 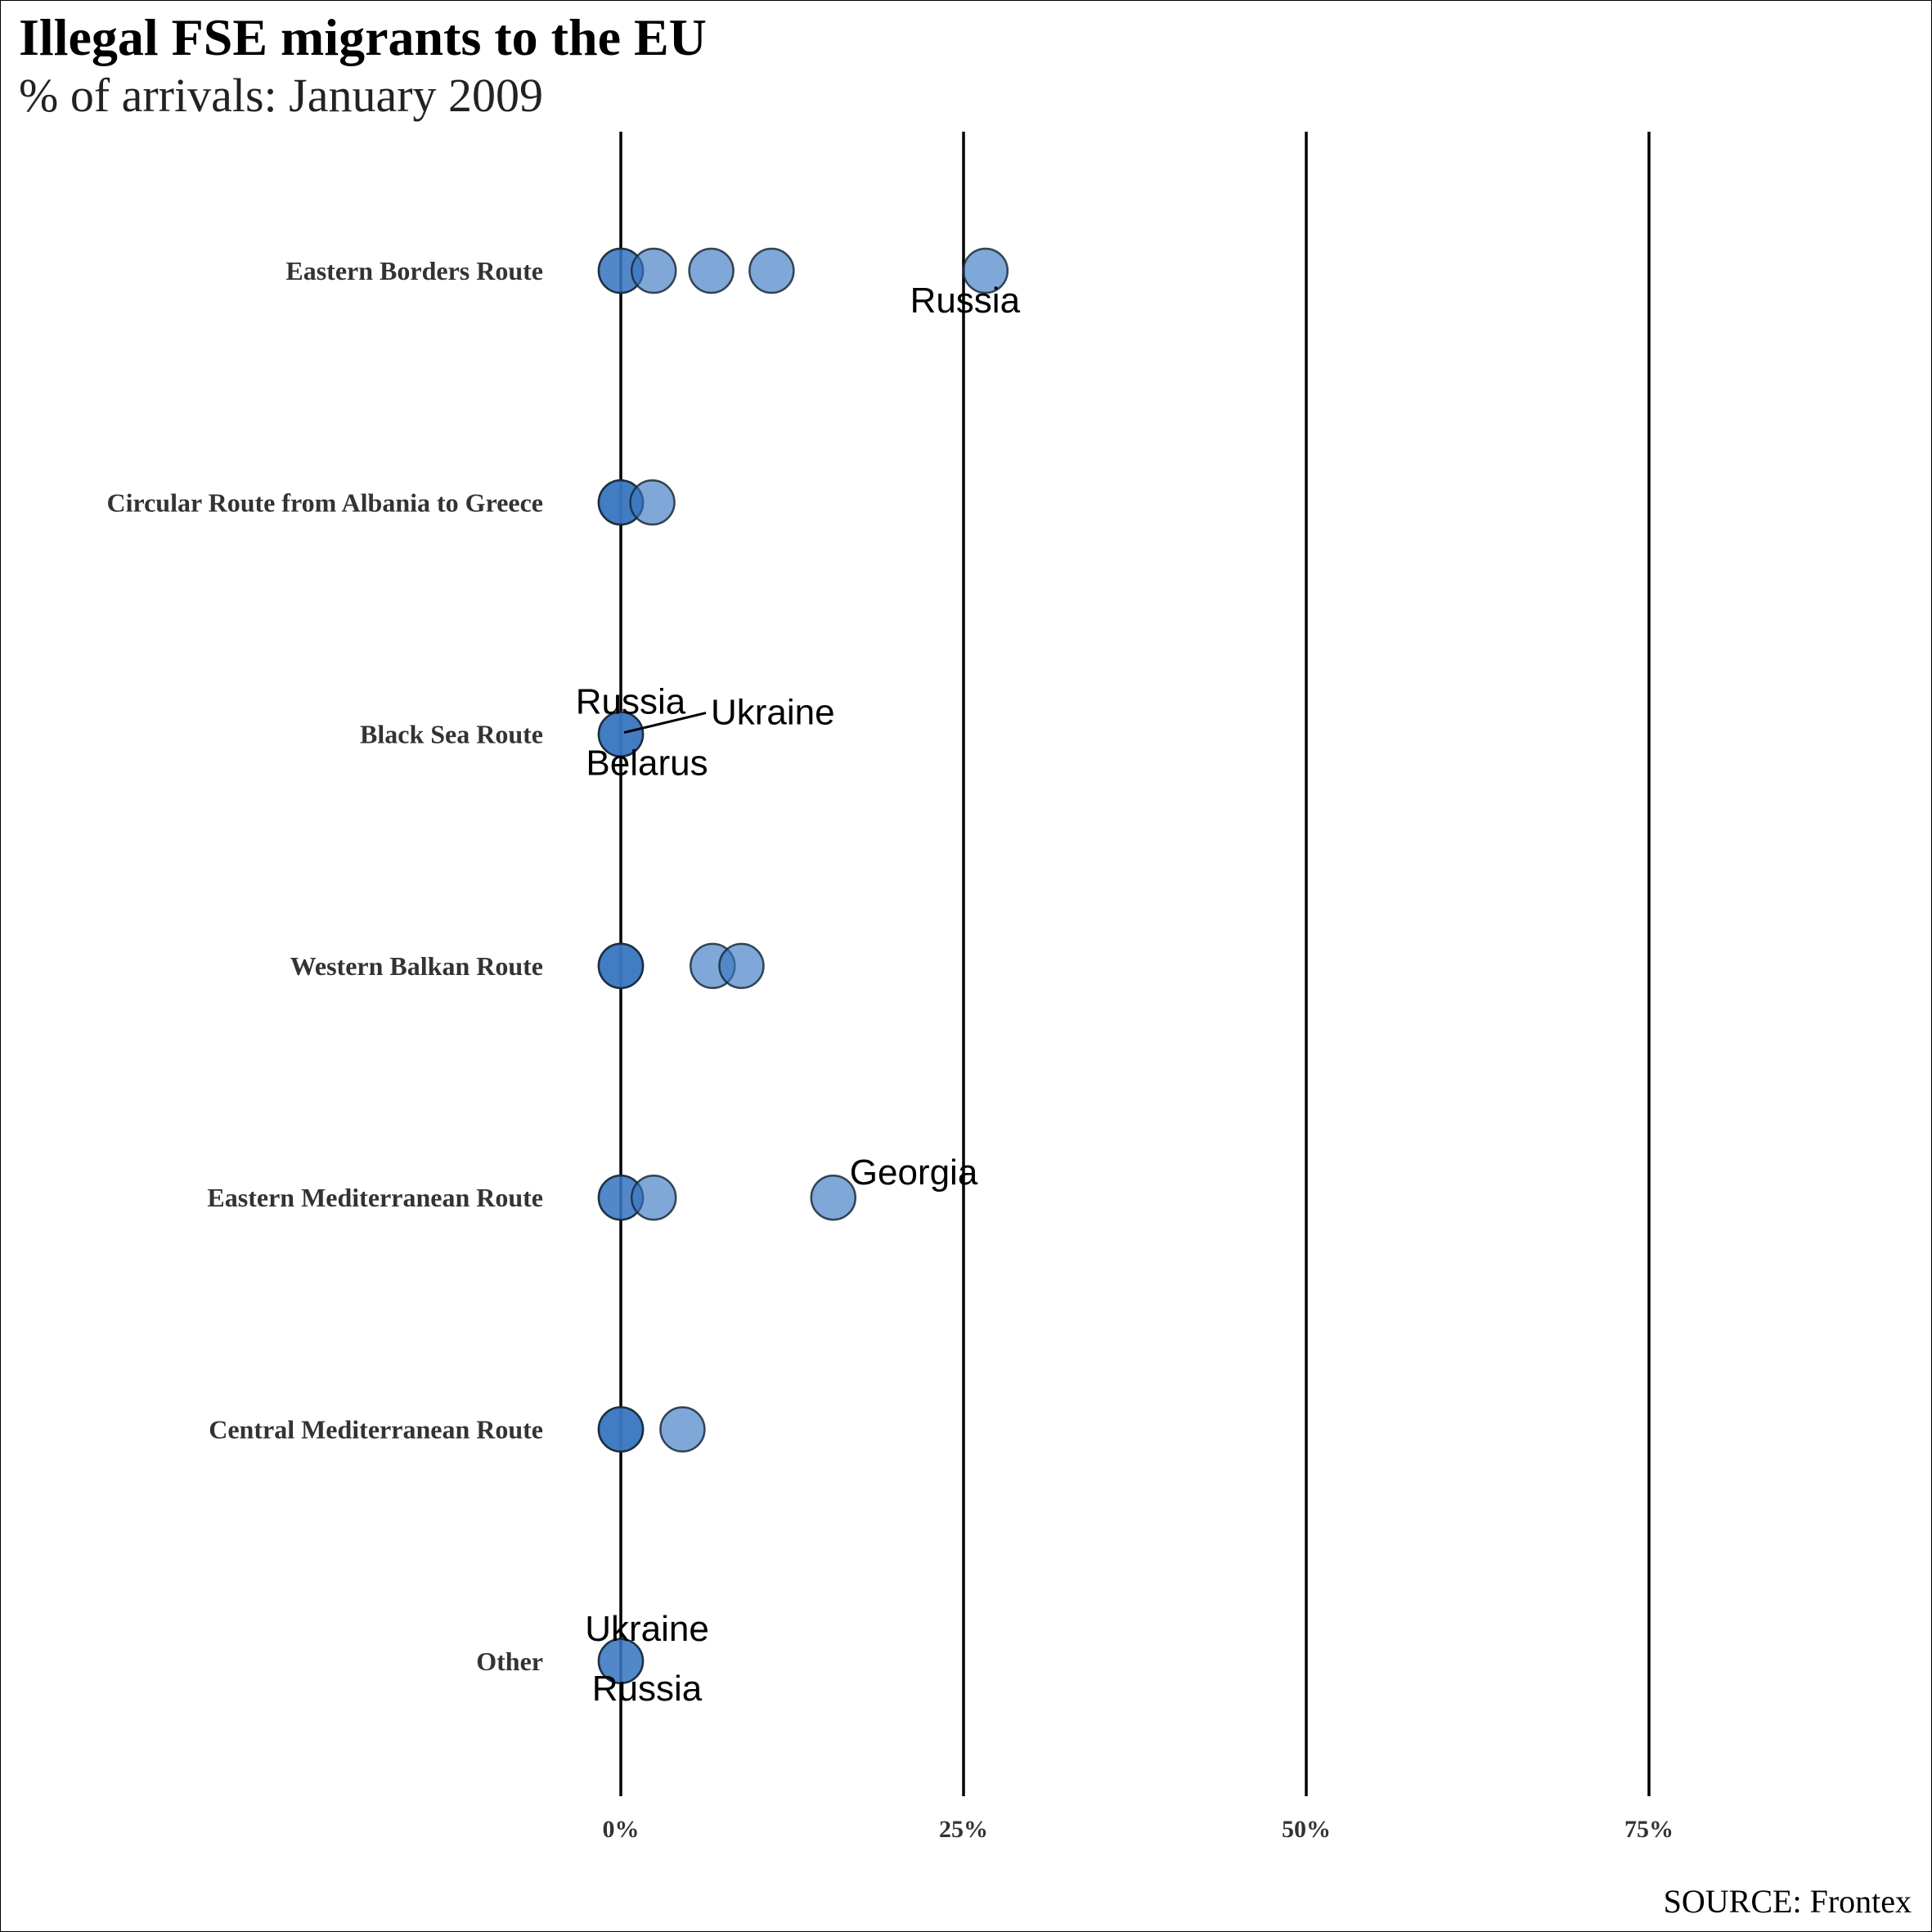 What do you see at coordinates (914, 1172) in the screenshot?
I see `point-label: Georgia` at bounding box center [914, 1172].